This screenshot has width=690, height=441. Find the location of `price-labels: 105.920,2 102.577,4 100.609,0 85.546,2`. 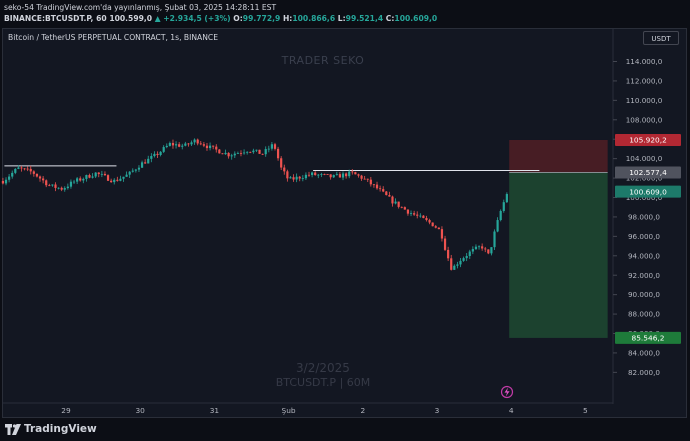

price-labels: 105.920,2 102.577,4 100.609,0 85.546,2 is located at coordinates (648, 238).